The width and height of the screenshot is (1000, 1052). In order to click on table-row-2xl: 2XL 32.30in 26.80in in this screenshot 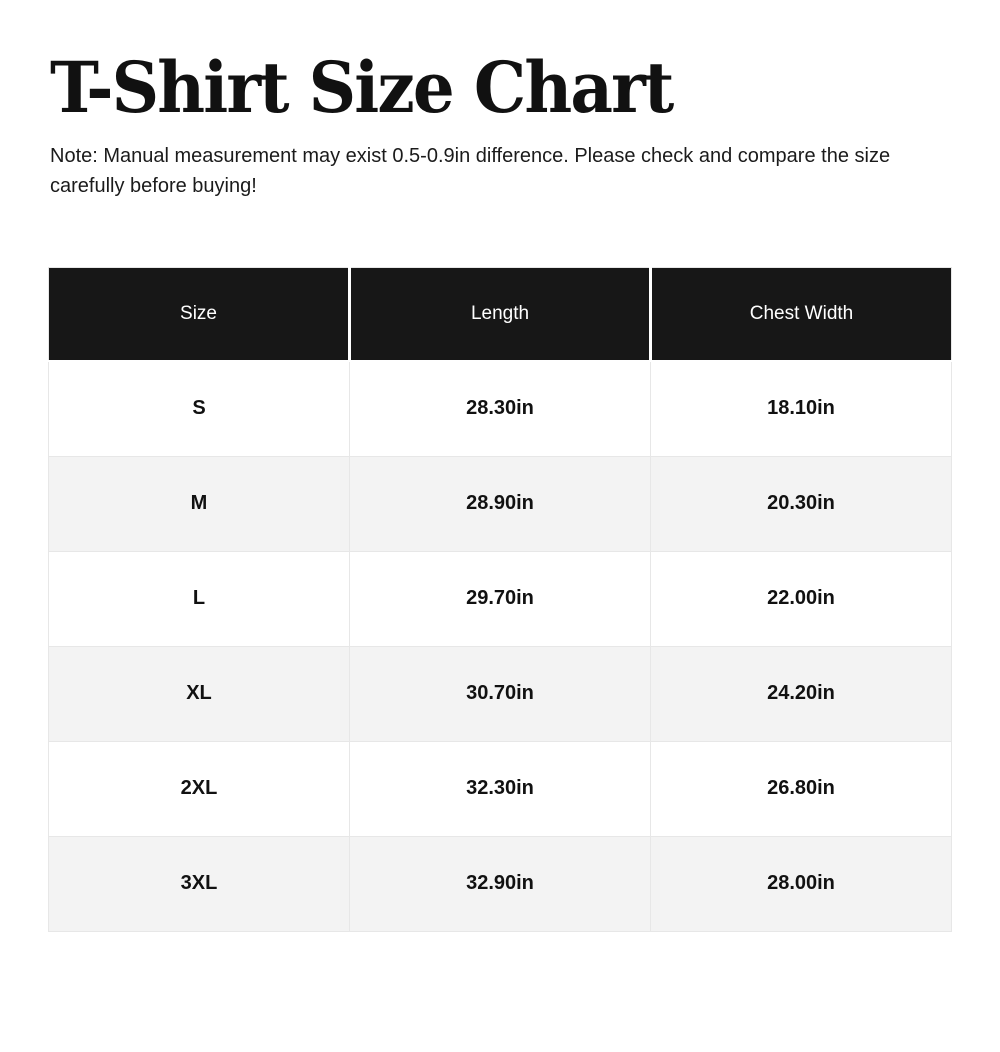, I will do `click(500, 788)`.